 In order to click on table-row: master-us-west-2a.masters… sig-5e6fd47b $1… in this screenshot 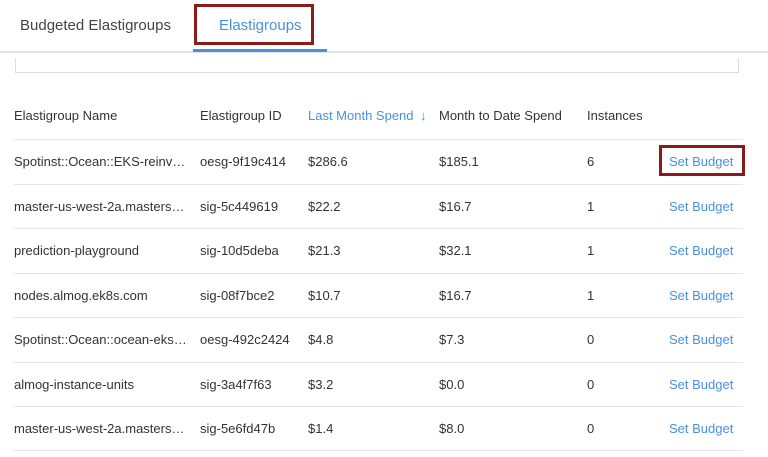, I will do `click(378, 428)`.